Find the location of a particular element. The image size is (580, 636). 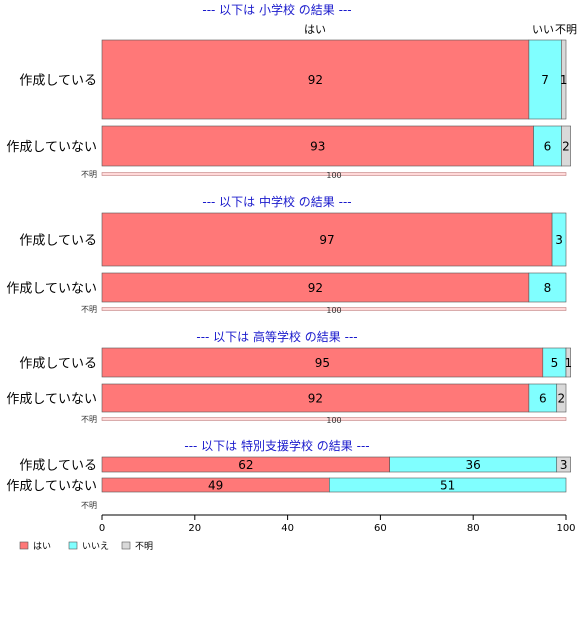

data-label: 8 is located at coordinates (548, 288).